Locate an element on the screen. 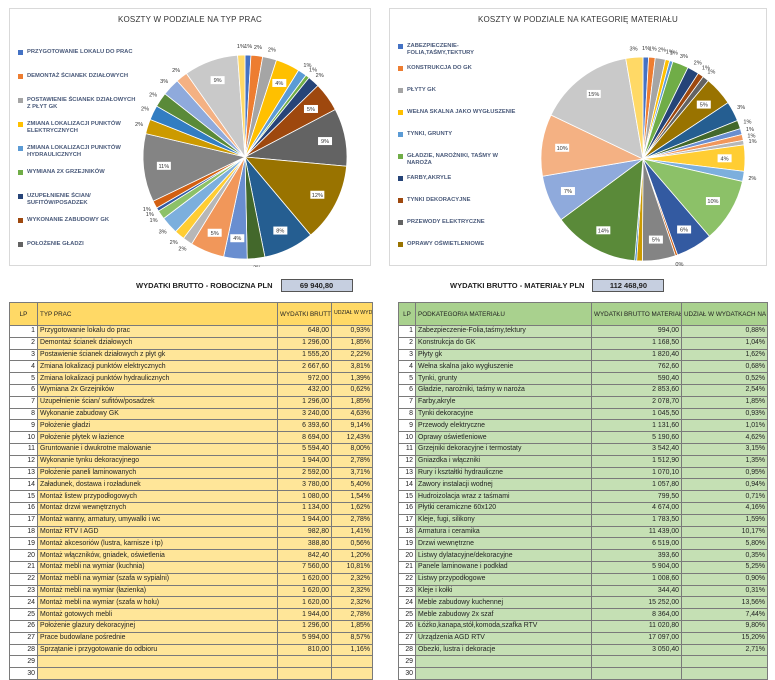  legend-item: GŁADZIE, NAROŻNIKI, TAŚMY W NAROŻA is located at coordinates (458, 160).